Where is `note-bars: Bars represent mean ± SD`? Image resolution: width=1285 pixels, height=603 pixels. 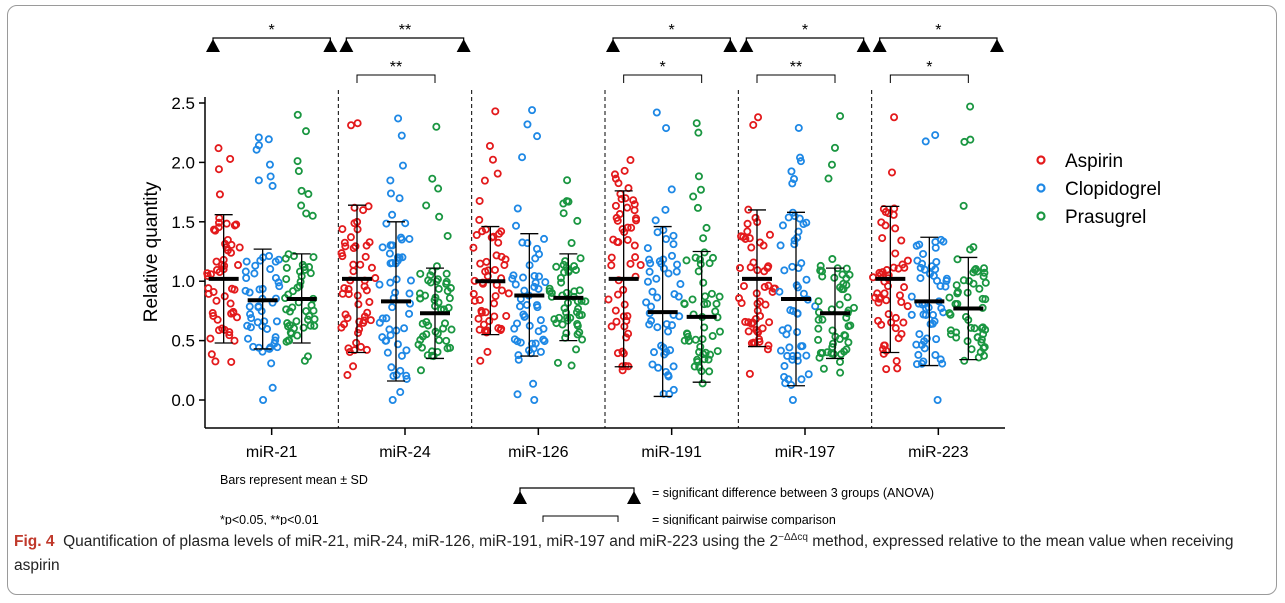
note-bars: Bars represent mean ± SD is located at coordinates (294, 480).